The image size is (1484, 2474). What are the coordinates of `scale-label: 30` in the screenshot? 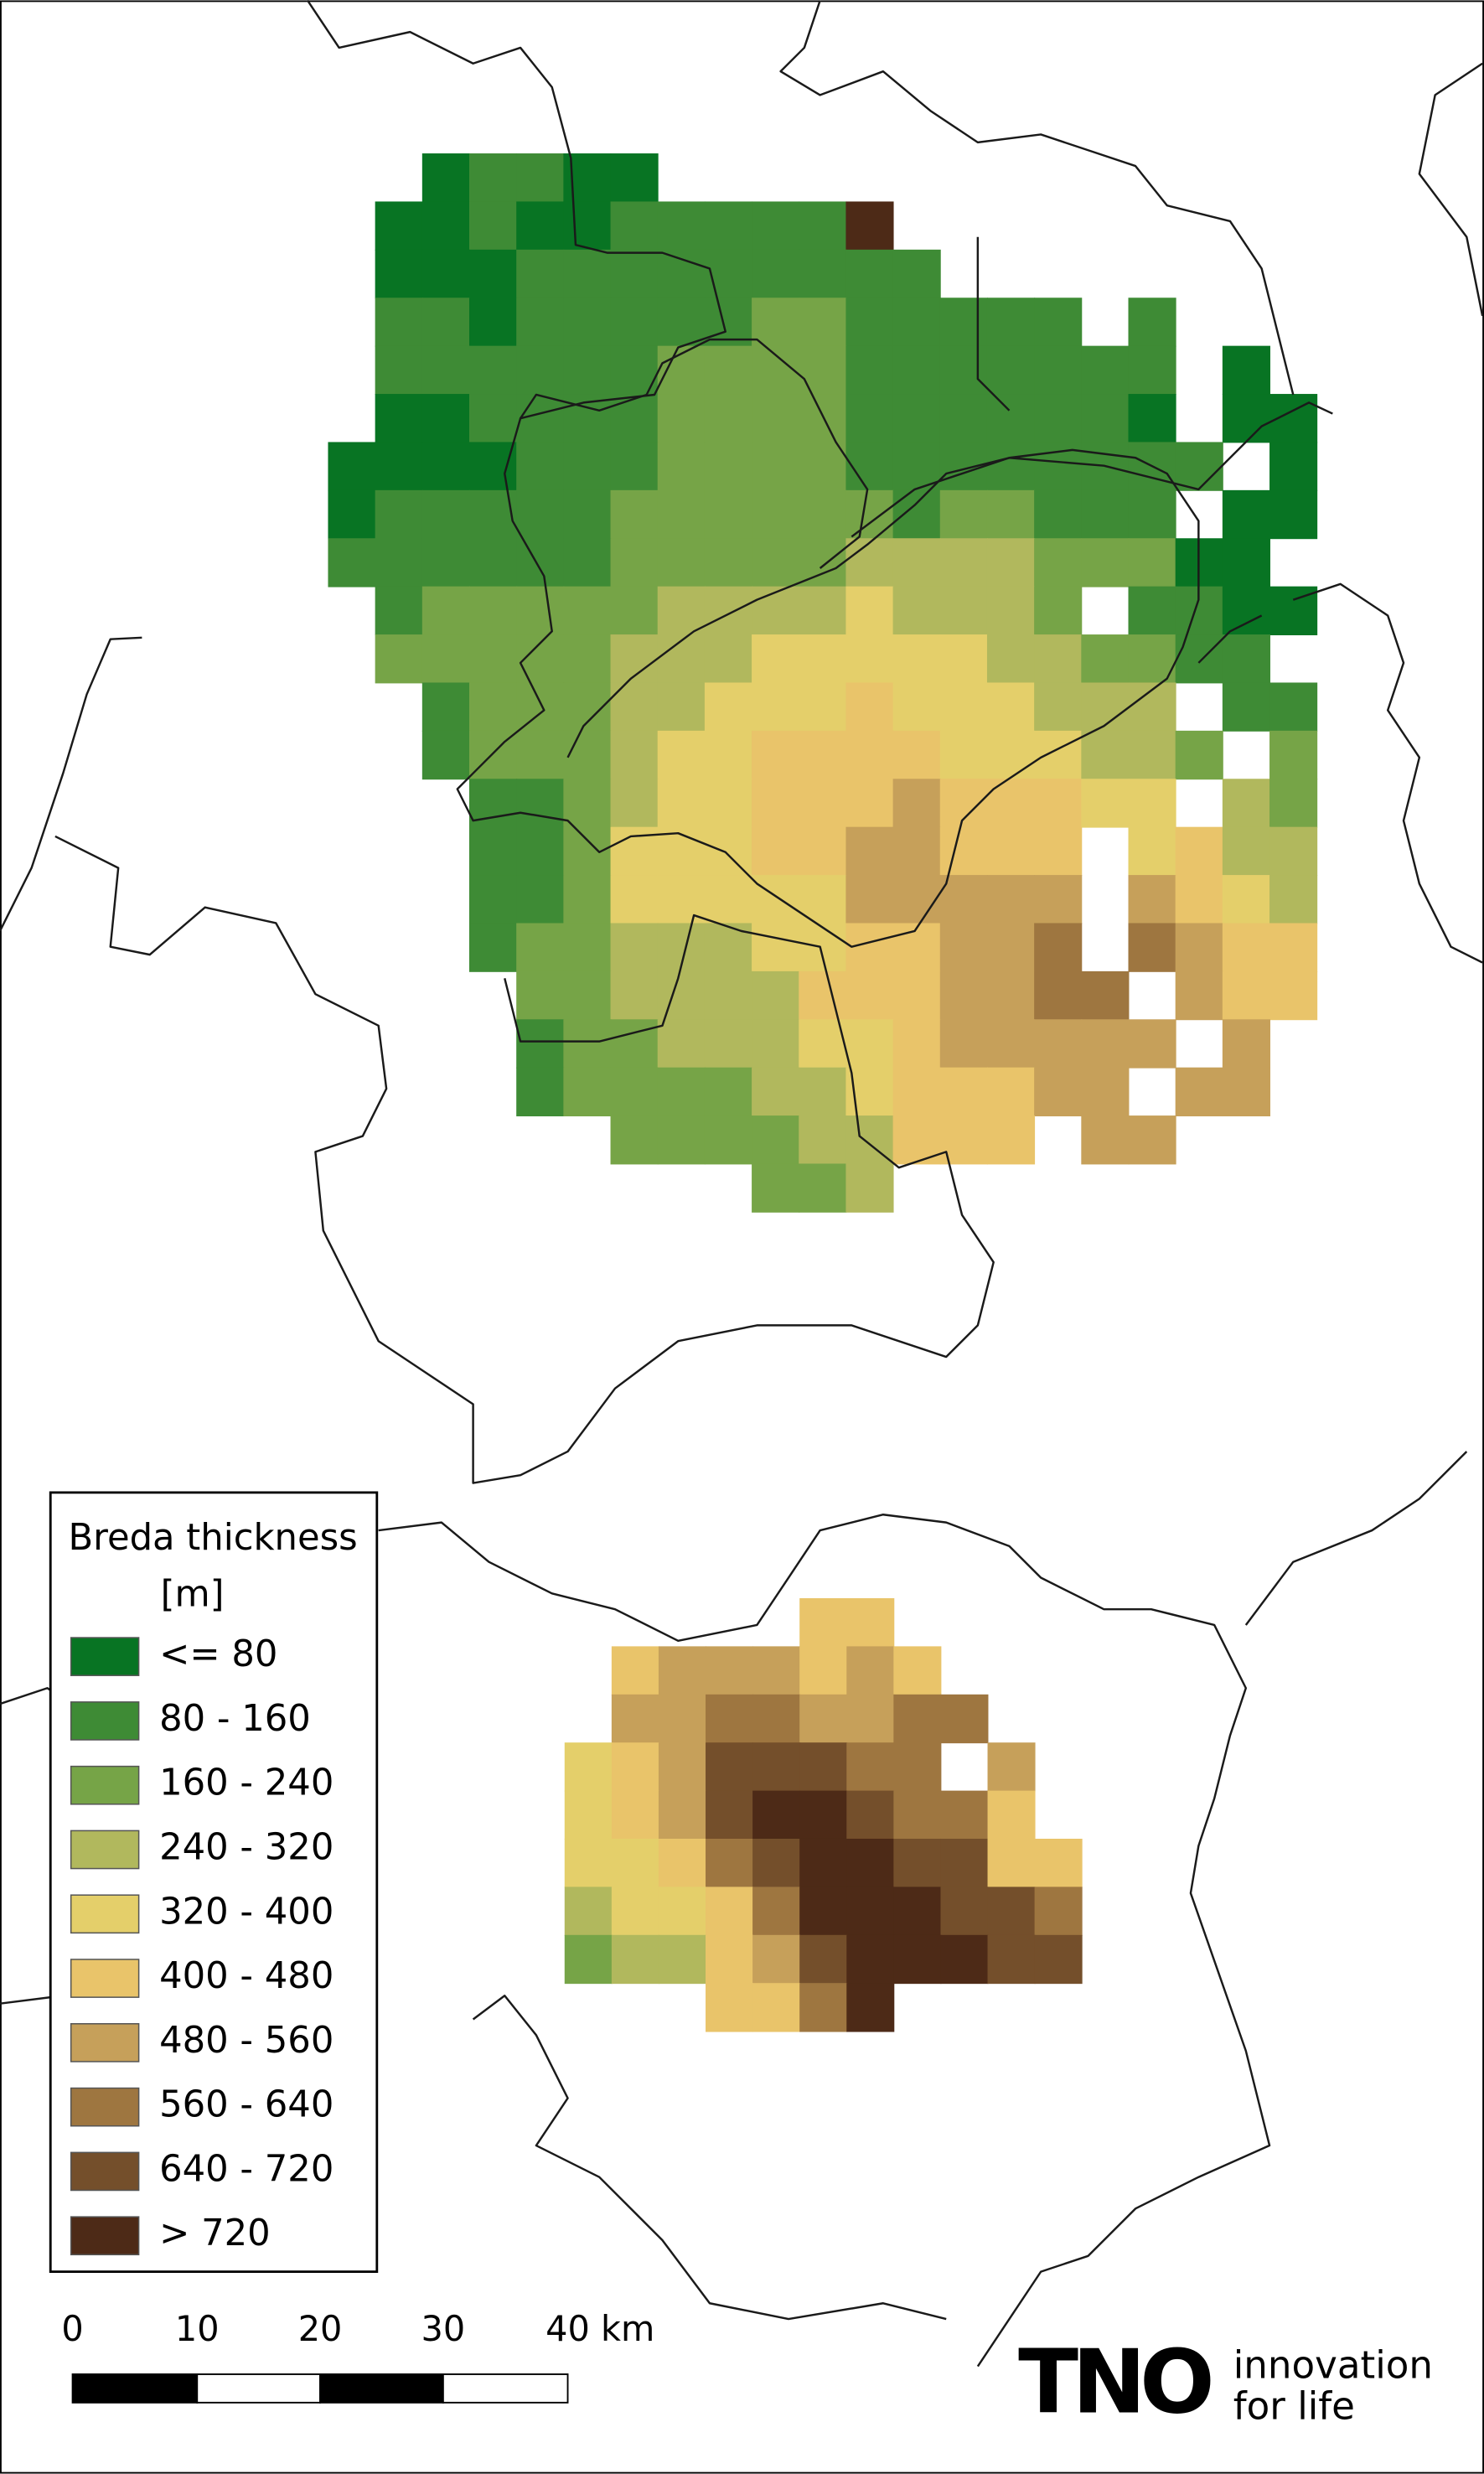 It's located at (444, 2329).